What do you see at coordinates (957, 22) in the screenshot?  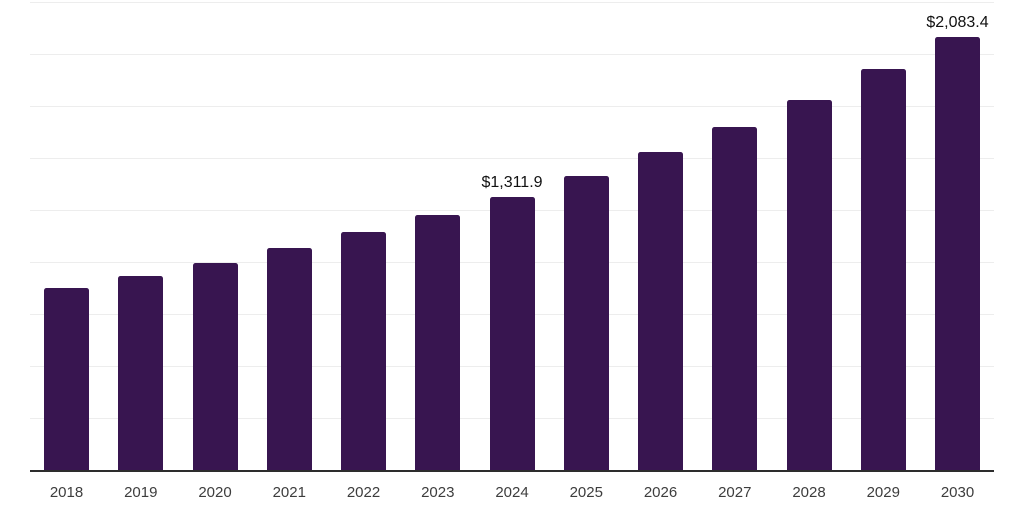 I see `data-label-2030: $2,083.4` at bounding box center [957, 22].